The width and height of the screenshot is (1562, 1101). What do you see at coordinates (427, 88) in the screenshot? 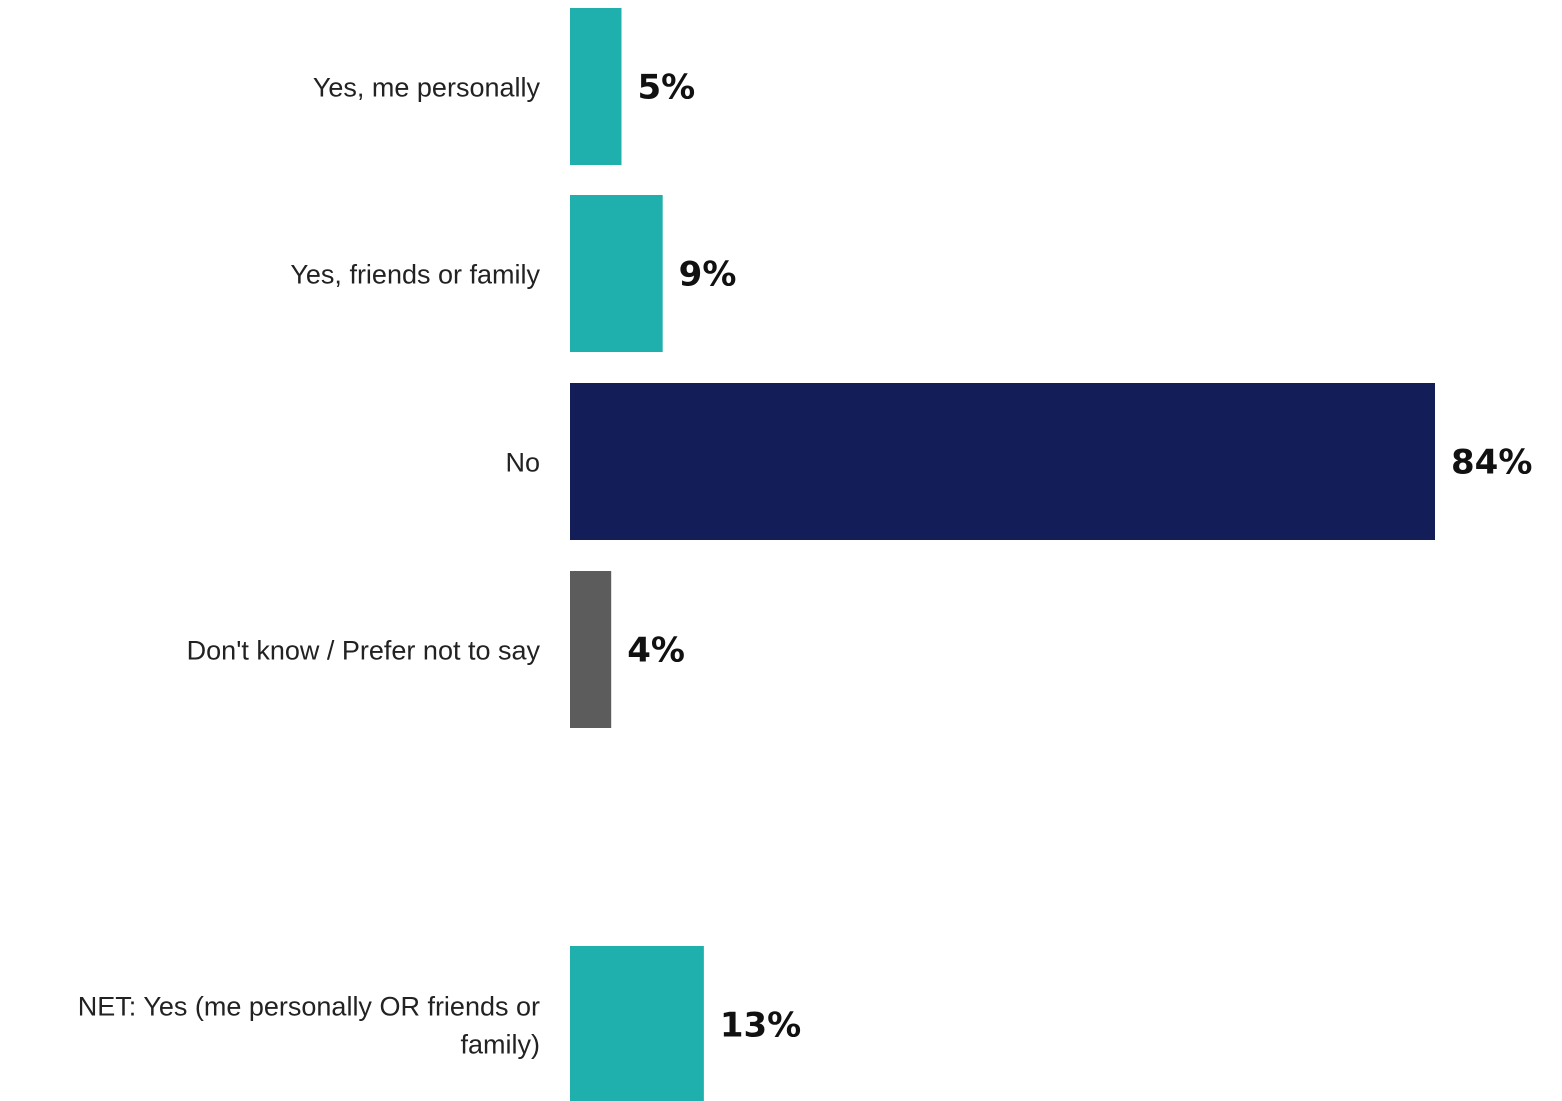
I see `category-label-0: Yes, me personally` at bounding box center [427, 88].